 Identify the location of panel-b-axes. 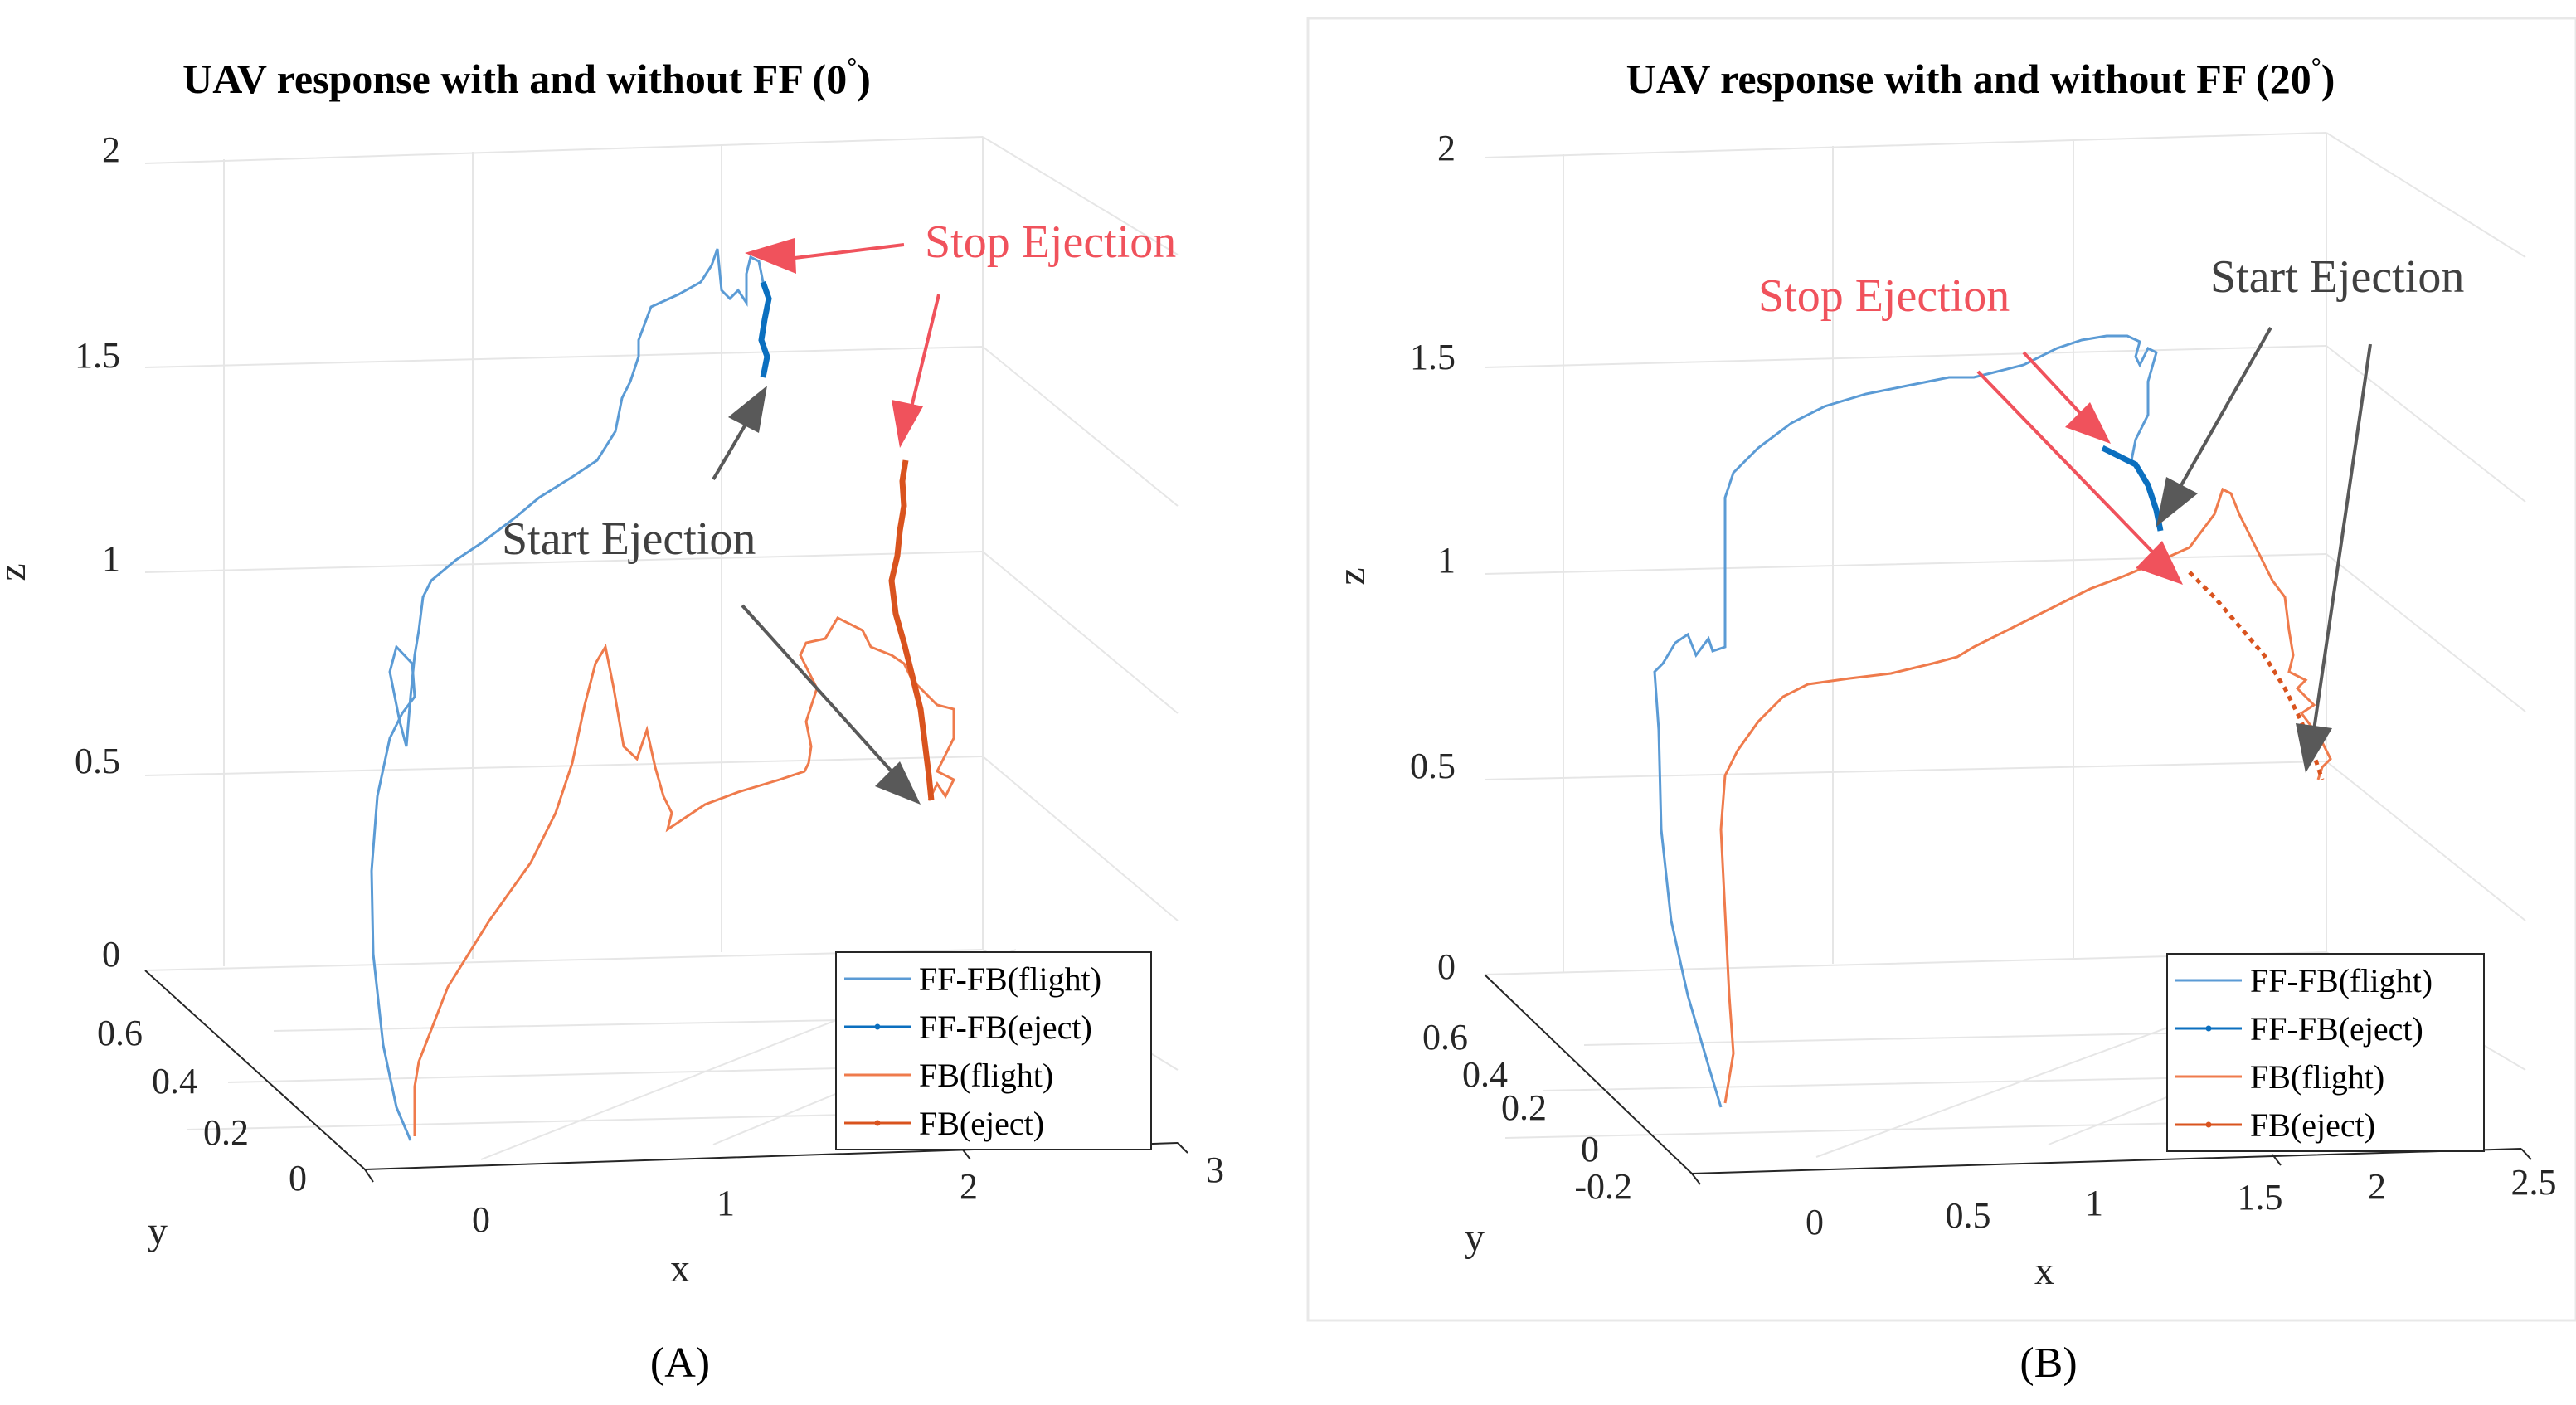
(2008, 1080).